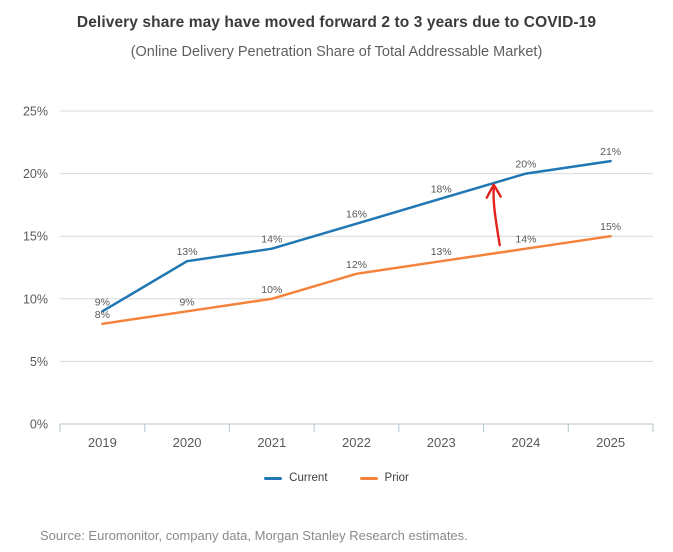 Image resolution: width=673 pixels, height=552 pixels. What do you see at coordinates (35, 174) in the screenshot?
I see `y-tick-label: 20%` at bounding box center [35, 174].